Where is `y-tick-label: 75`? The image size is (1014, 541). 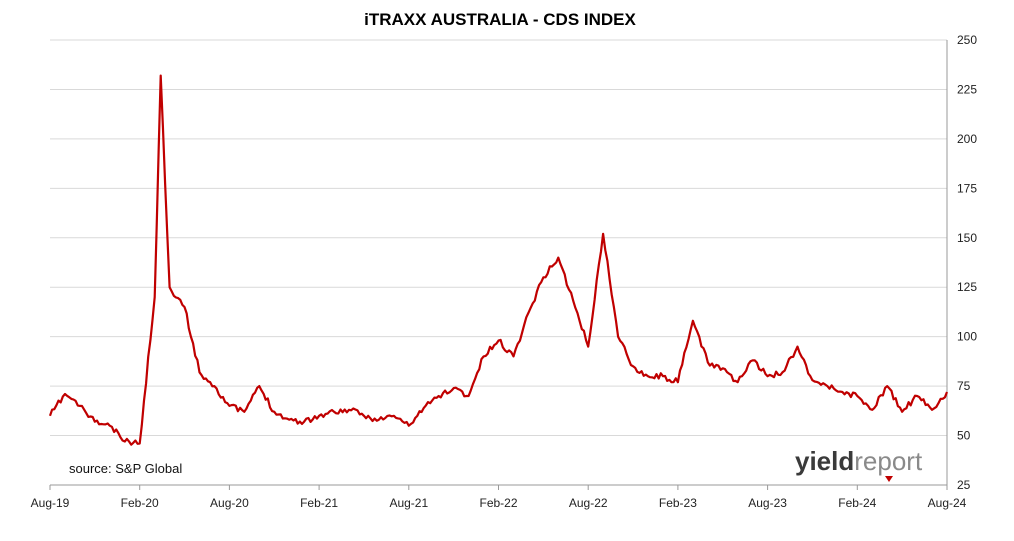 y-tick-label: 75 is located at coordinates (964, 386).